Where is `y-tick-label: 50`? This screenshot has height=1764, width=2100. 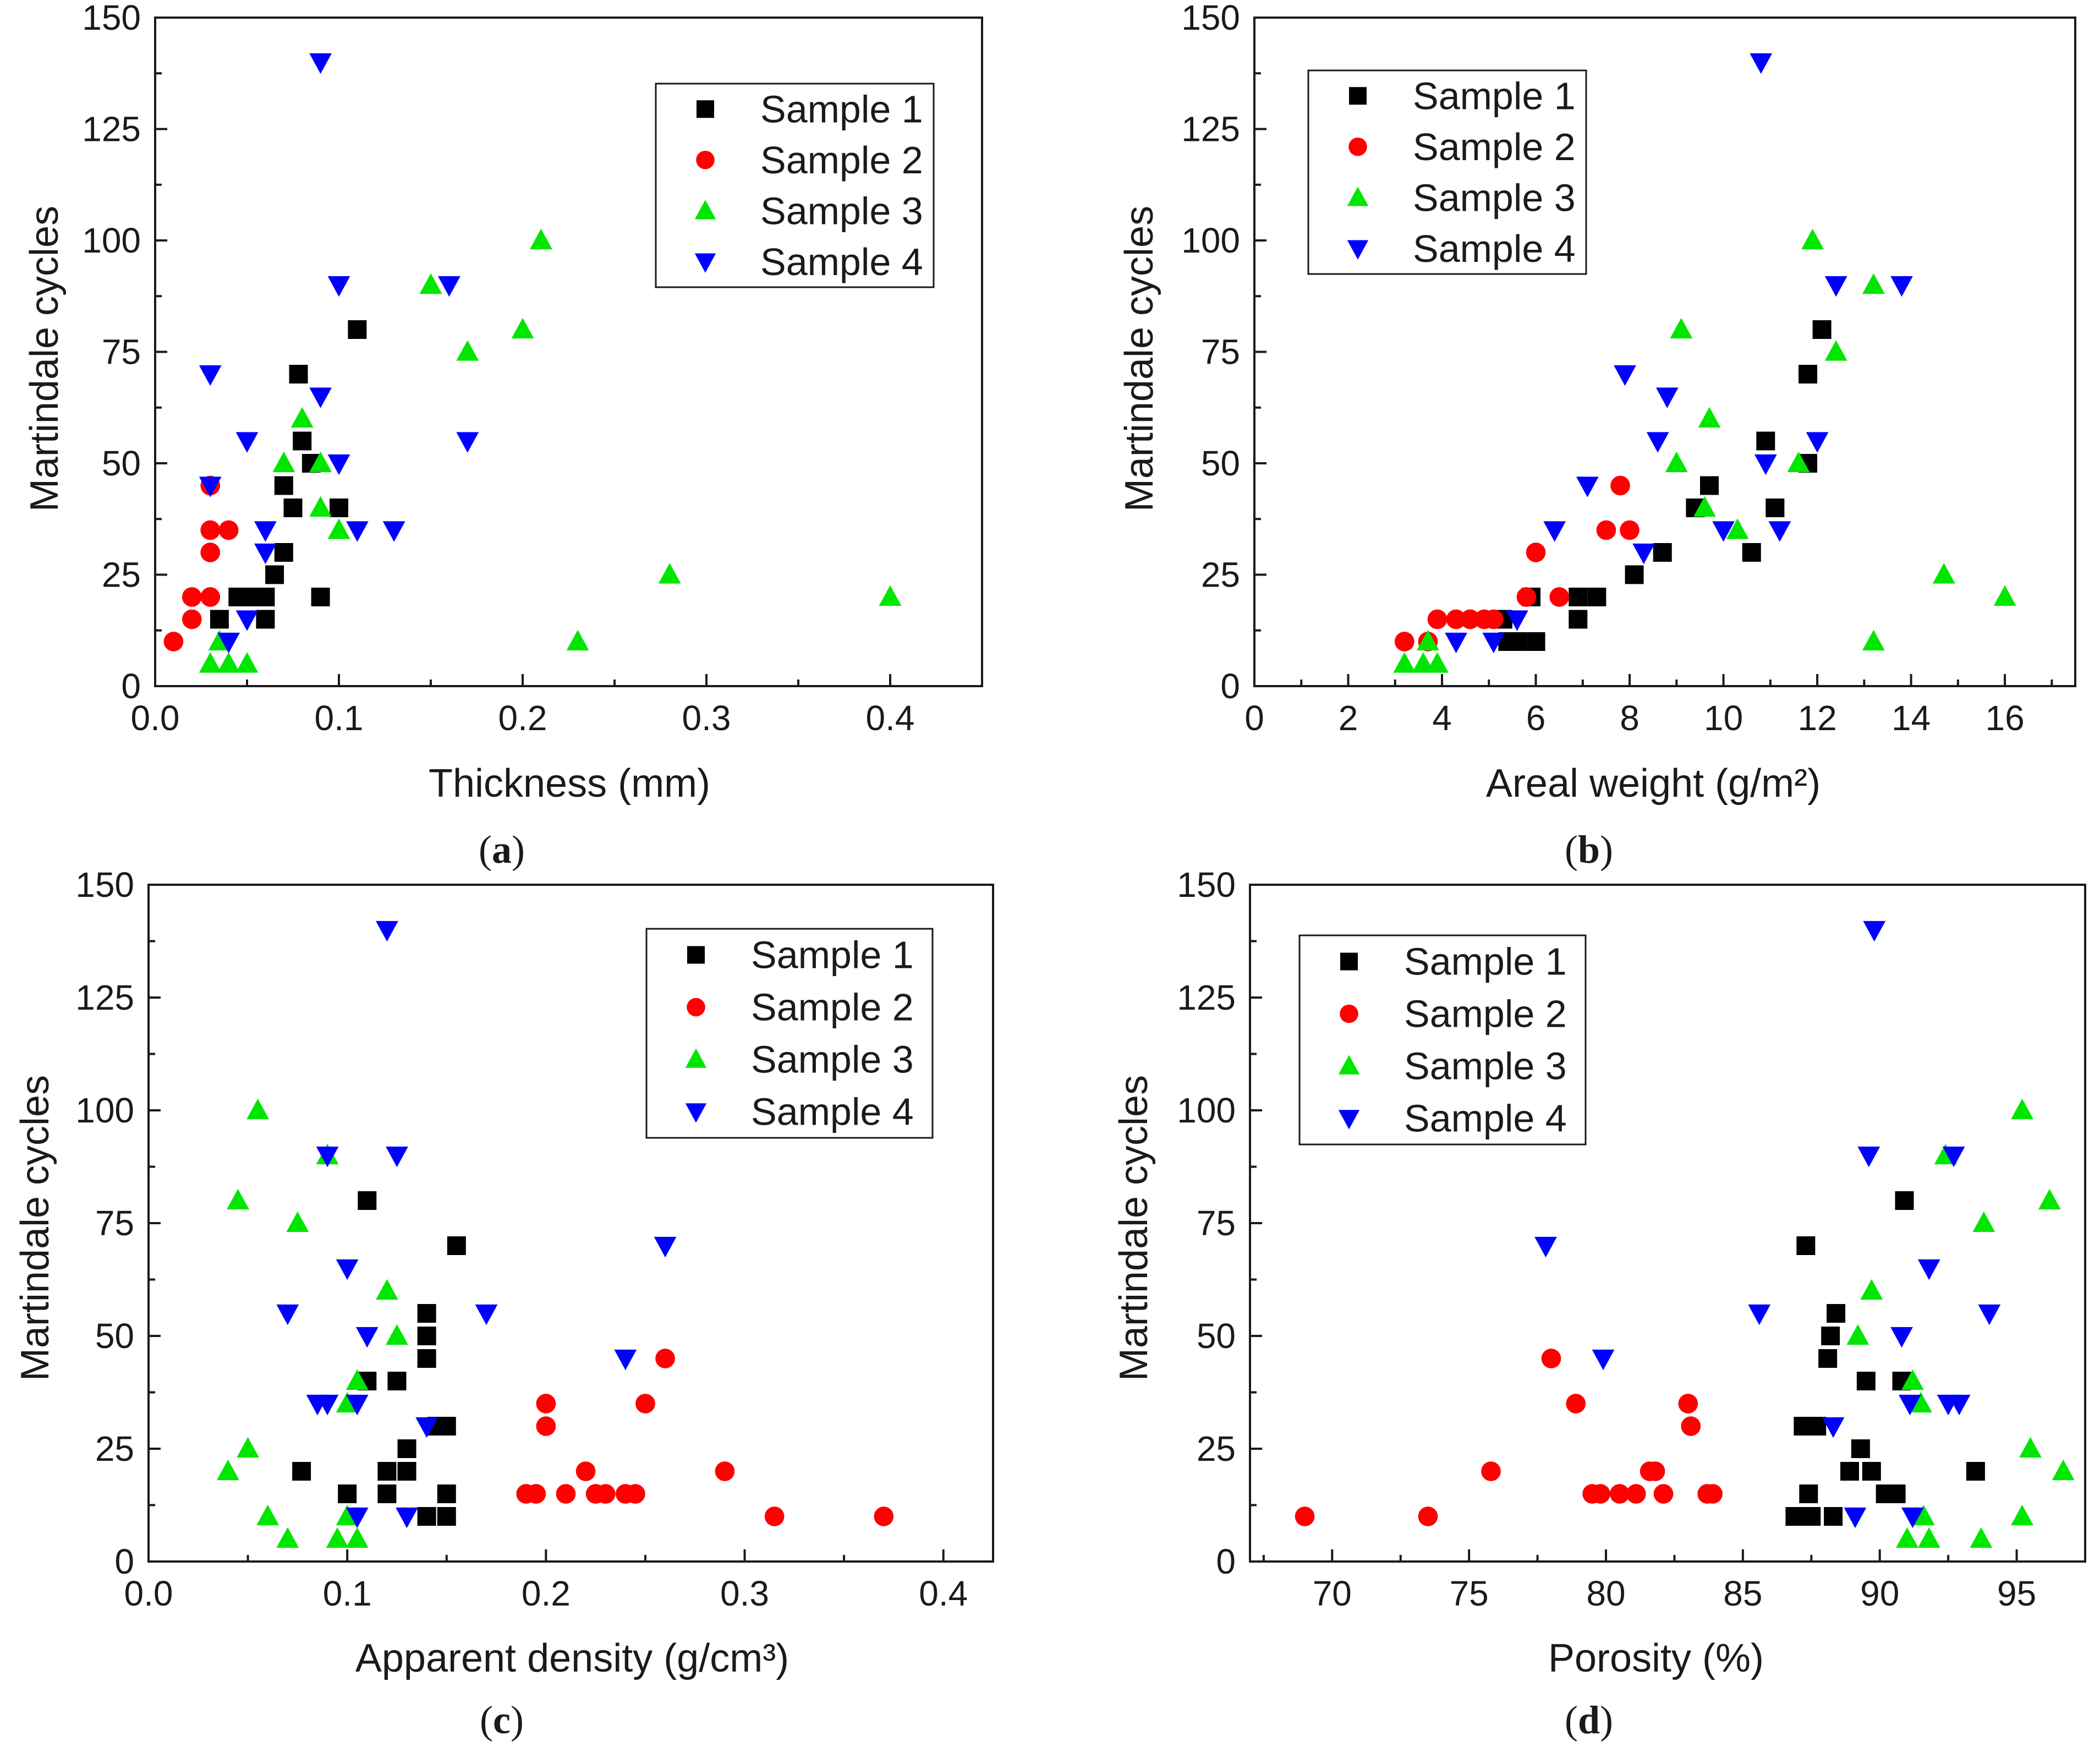
y-tick-label: 50 is located at coordinates (114, 1336).